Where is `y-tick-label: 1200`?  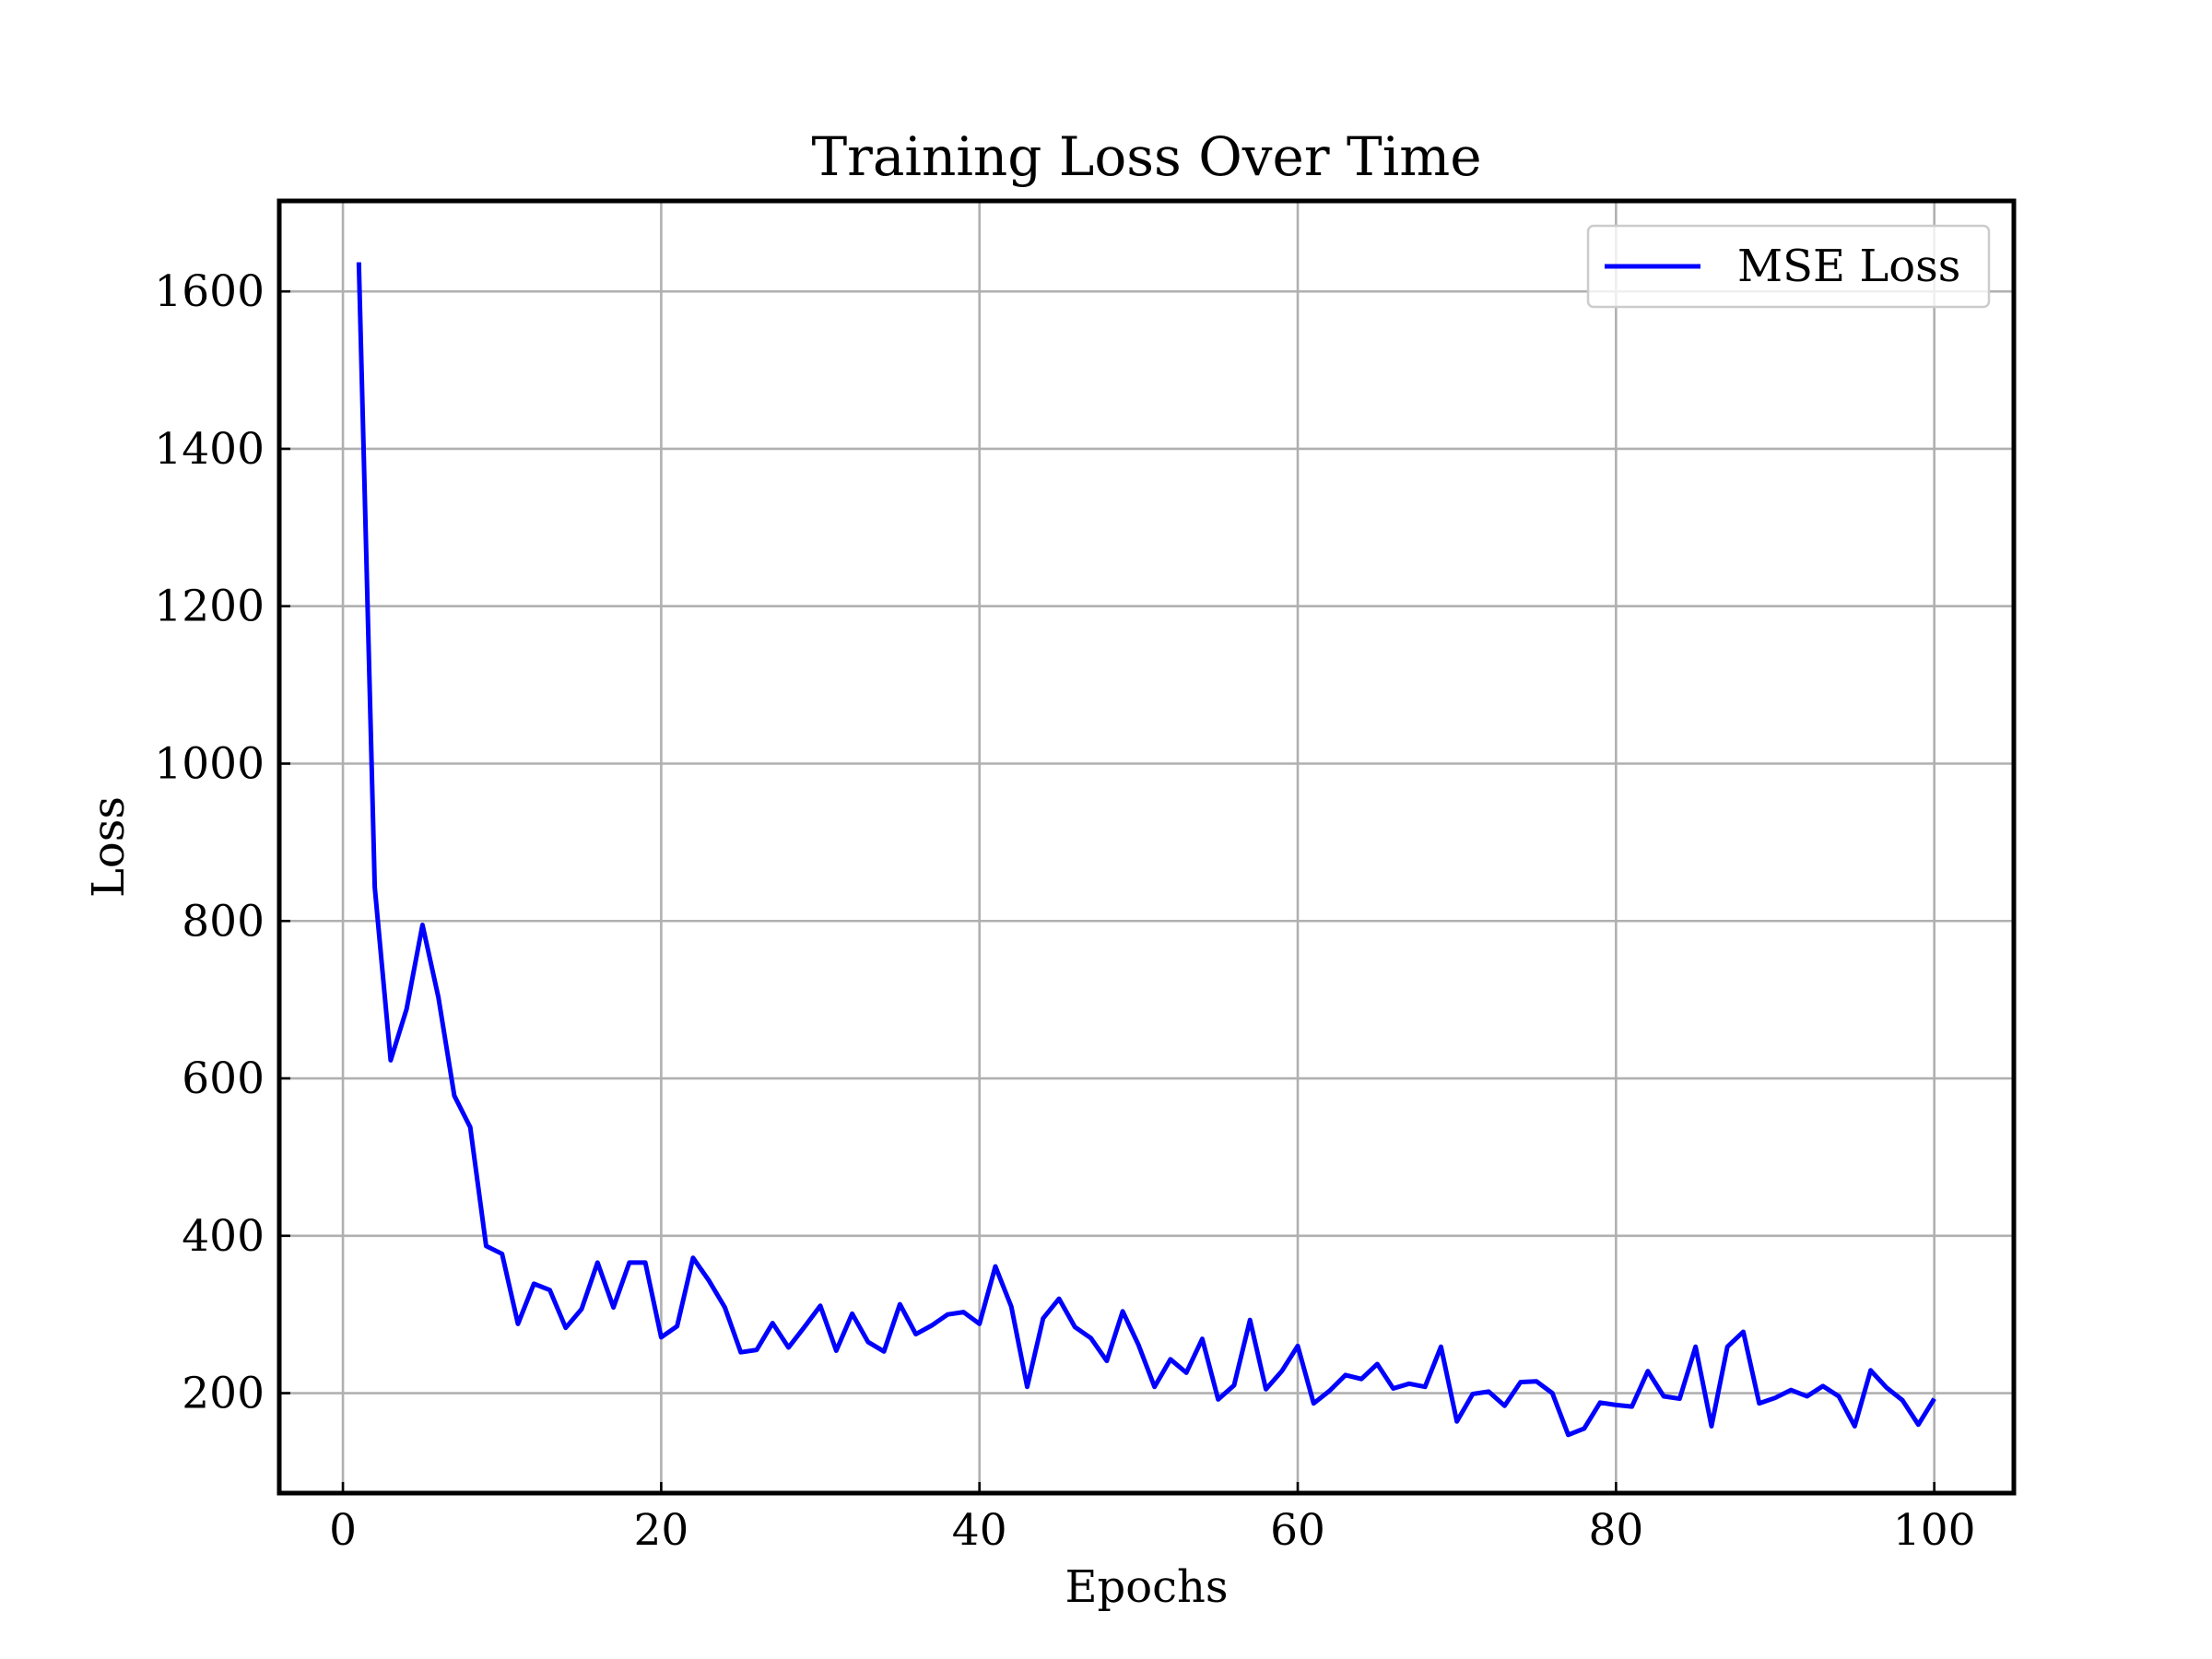
y-tick-label: 1200 is located at coordinates (209, 607).